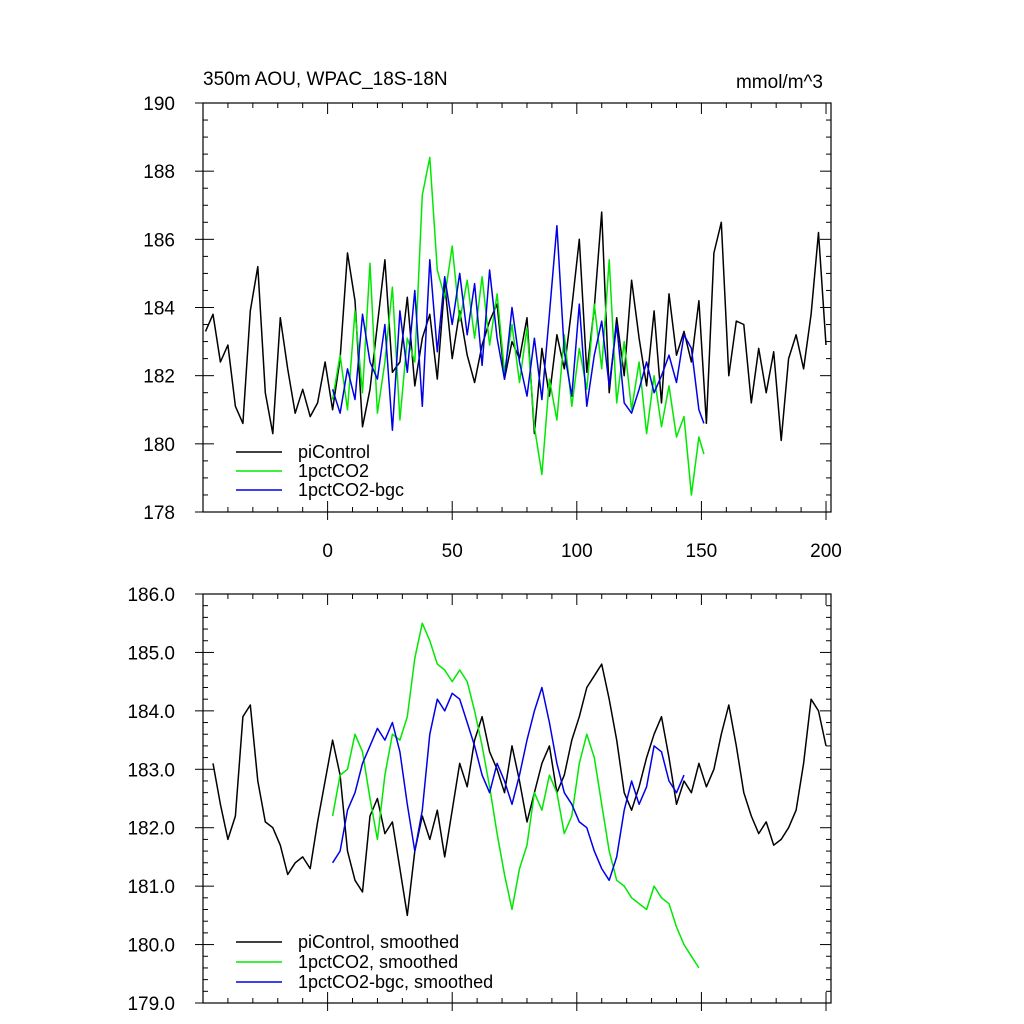 Image resolution: width=1024 pixels, height=1024 pixels. What do you see at coordinates (151, 770) in the screenshot?
I see `y-tick-label: 183.0` at bounding box center [151, 770].